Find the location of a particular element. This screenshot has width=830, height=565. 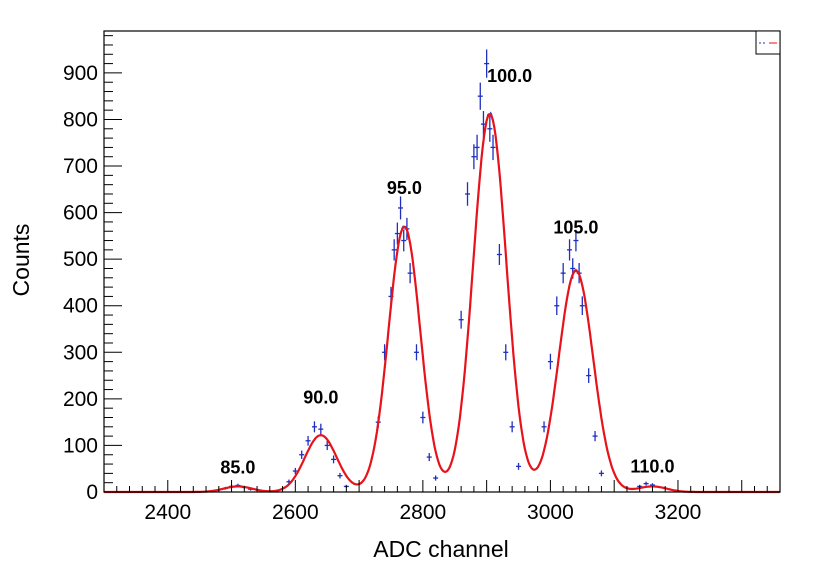

y-tick-label: 600 is located at coordinates (80, 213).